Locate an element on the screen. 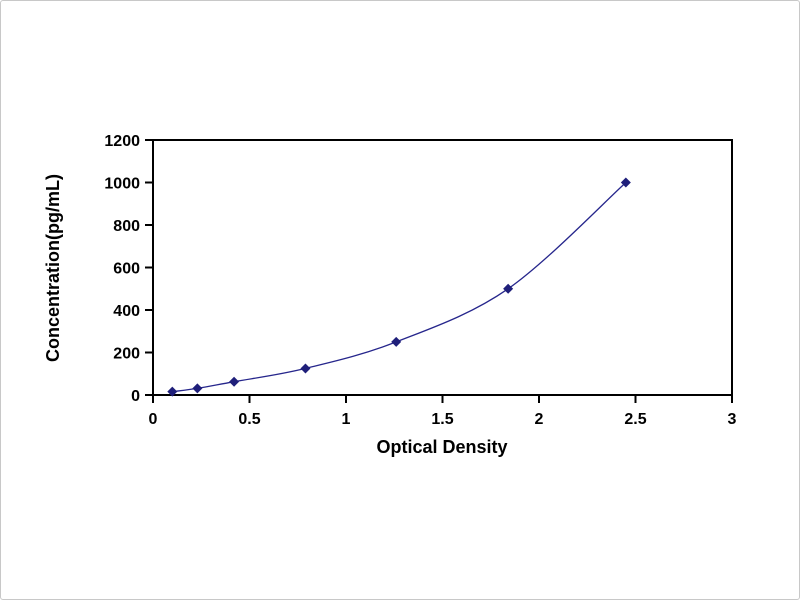 The width and height of the screenshot is (800, 600). y-tick-label: 0 is located at coordinates (135, 396).